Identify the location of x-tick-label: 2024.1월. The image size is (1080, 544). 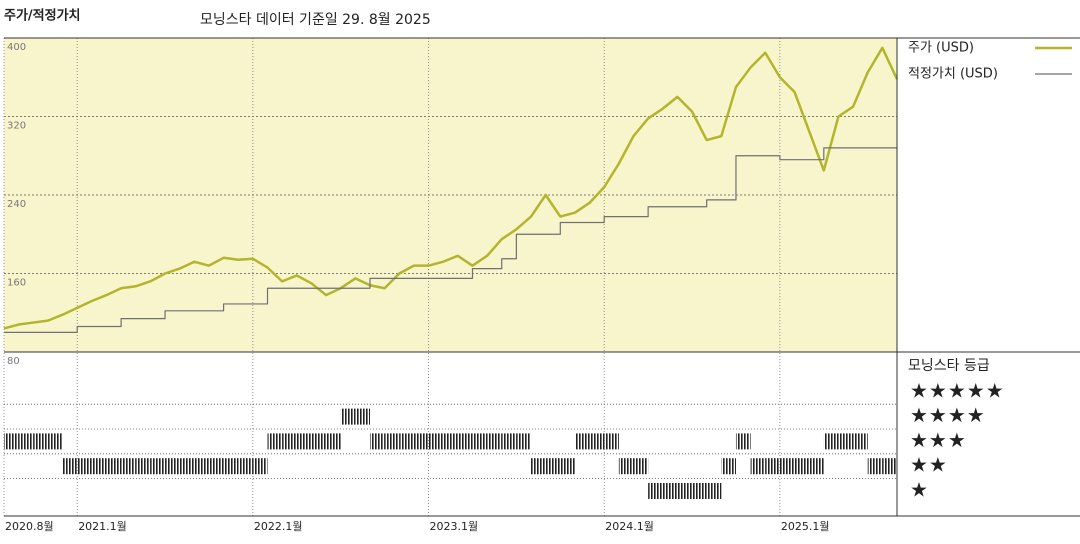
(629, 526).